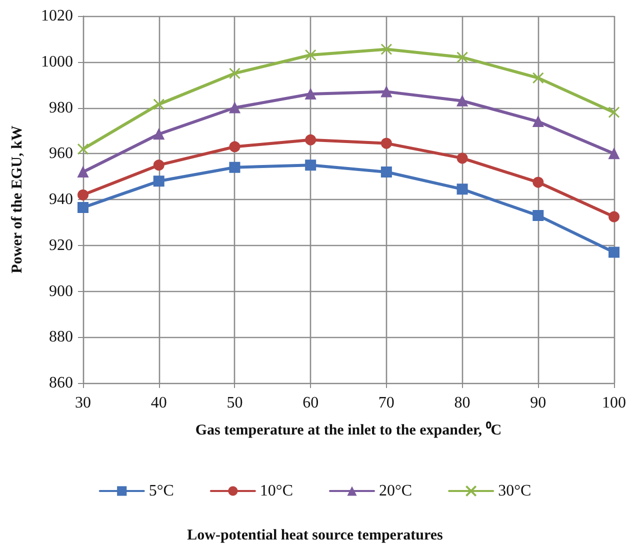 Image resolution: width=630 pixels, height=556 pixels. What do you see at coordinates (234, 403) in the screenshot?
I see `x-tick-label: 50` at bounding box center [234, 403].